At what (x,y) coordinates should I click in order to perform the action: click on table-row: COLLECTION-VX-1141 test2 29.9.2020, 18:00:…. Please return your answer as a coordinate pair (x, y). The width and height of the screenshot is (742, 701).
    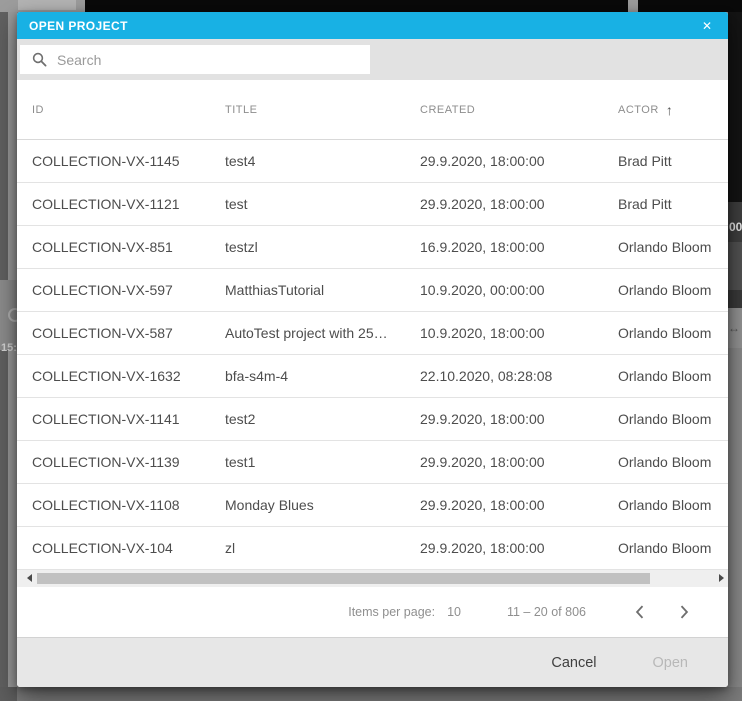
    Looking at the image, I should click on (372, 419).